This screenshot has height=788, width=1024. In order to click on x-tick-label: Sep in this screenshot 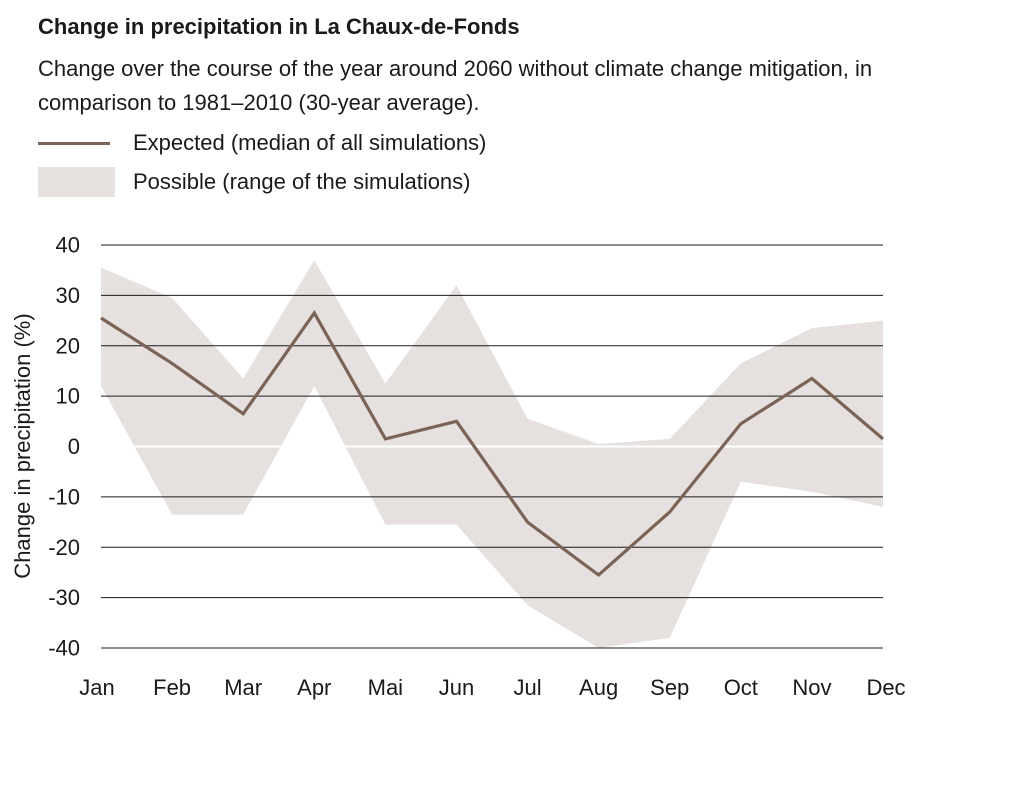, I will do `click(669, 687)`.